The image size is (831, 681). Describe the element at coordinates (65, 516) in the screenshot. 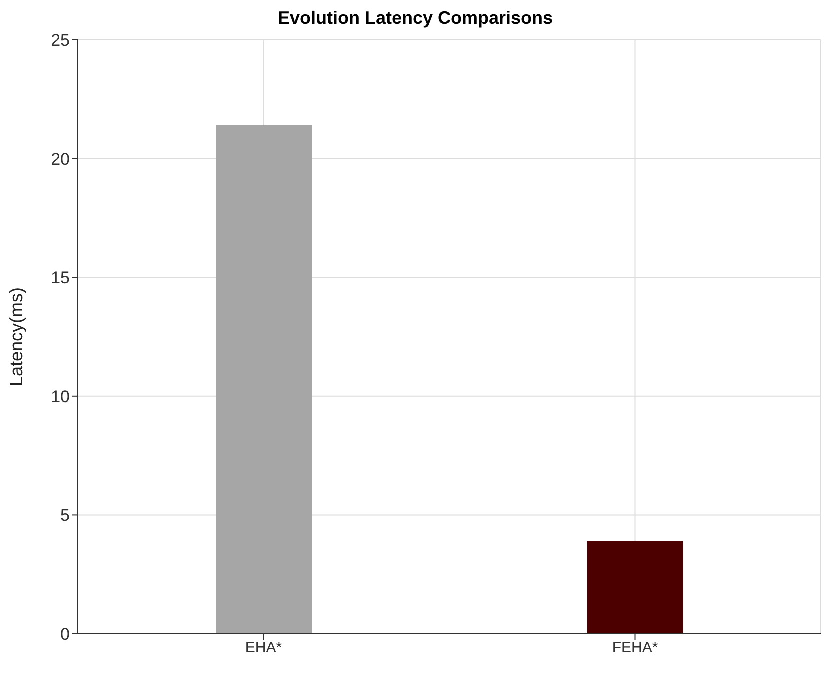

I see `y-tick-label: 5` at that location.